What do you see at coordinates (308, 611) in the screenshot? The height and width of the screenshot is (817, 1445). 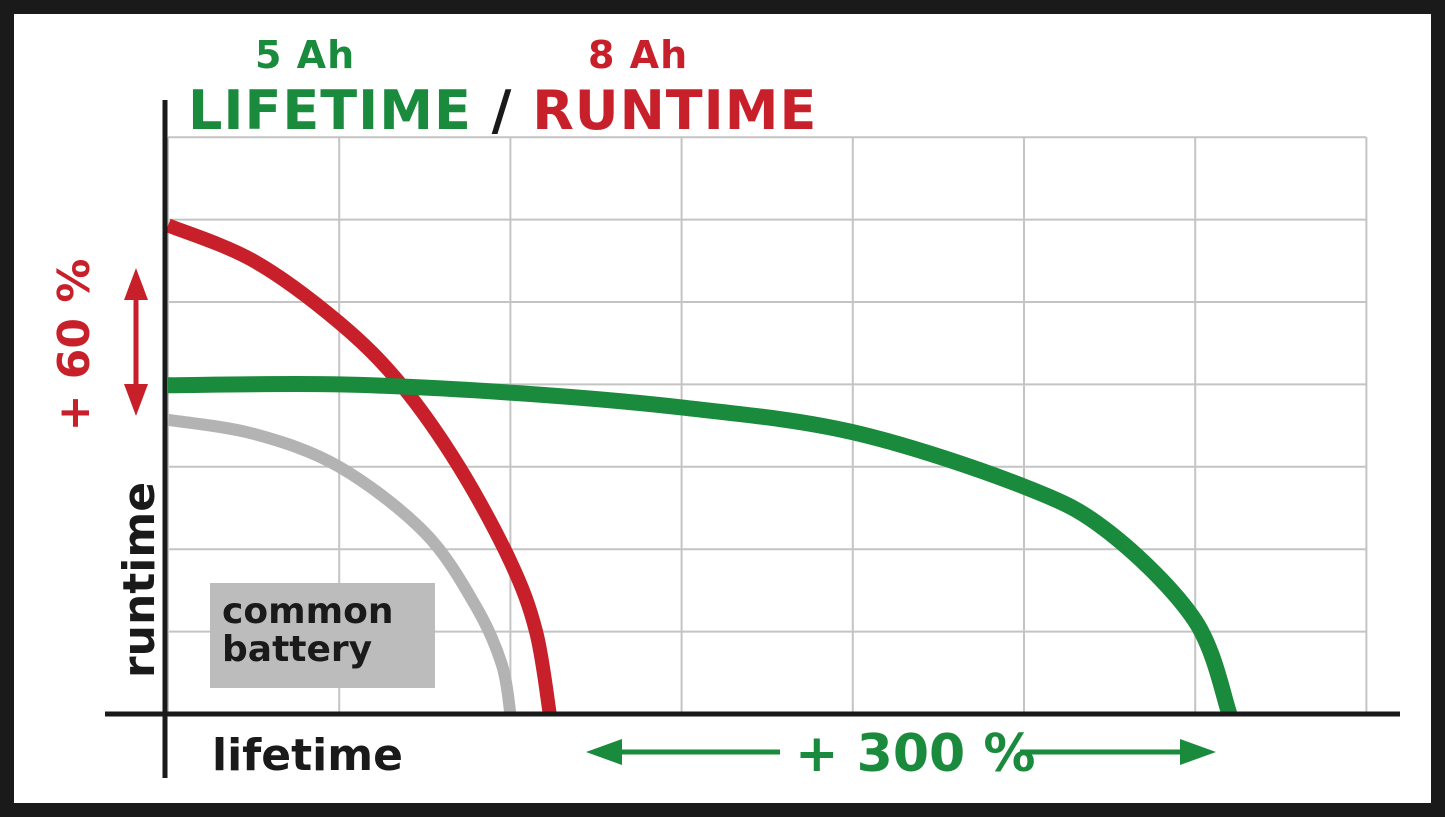 I see `common-battery-line1: common` at bounding box center [308, 611].